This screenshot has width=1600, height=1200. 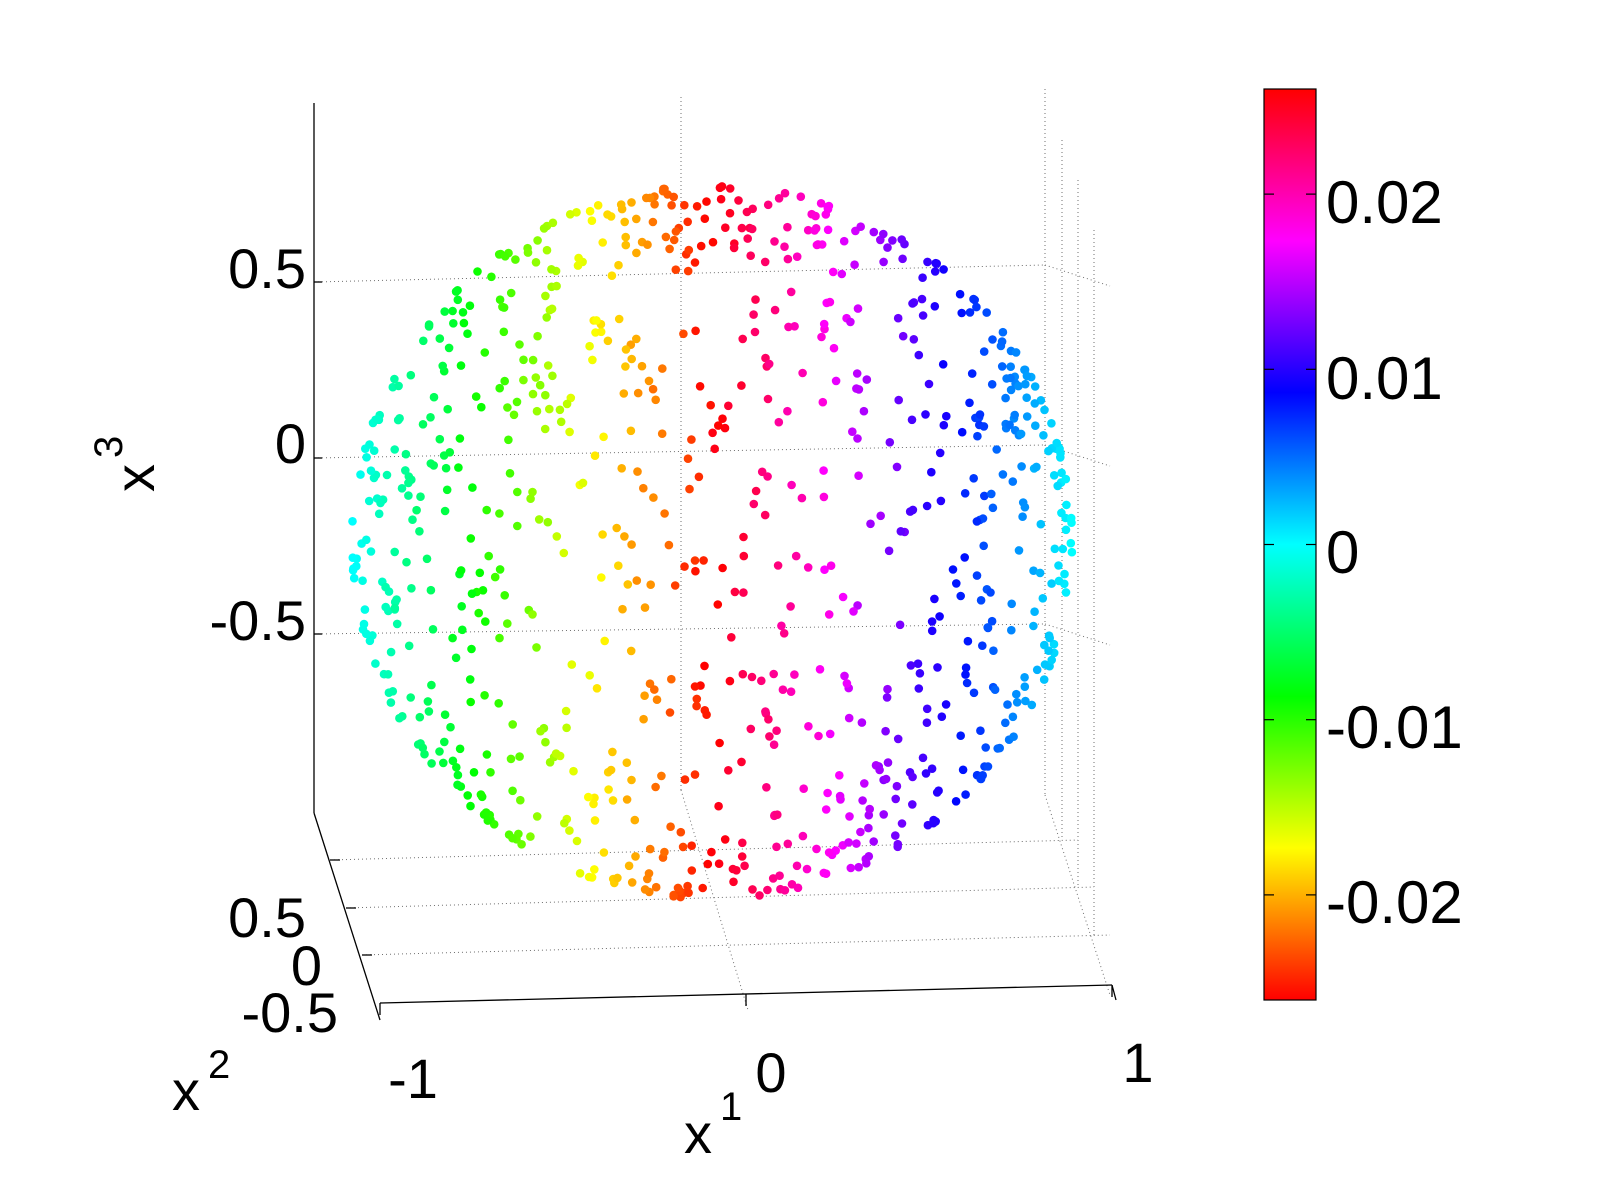 I want to click on colorbar-ticks, so click(x=1290, y=544).